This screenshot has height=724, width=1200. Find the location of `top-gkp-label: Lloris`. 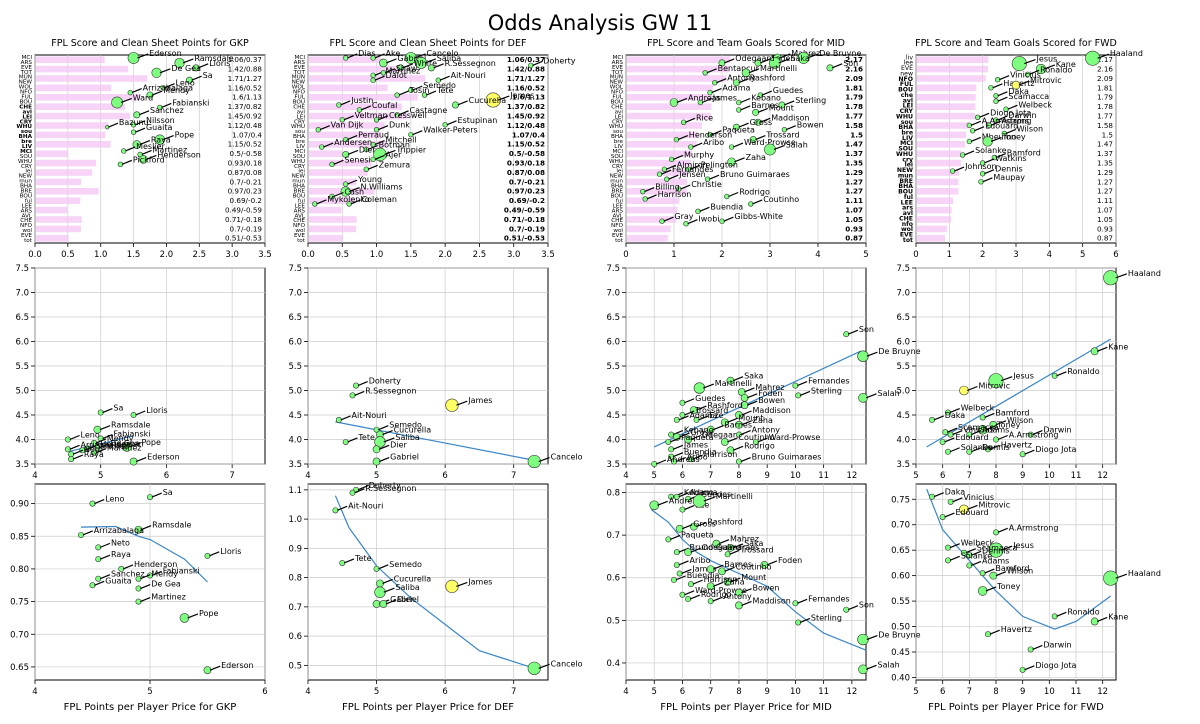

top-gkp-label: Lloris is located at coordinates (219, 63).